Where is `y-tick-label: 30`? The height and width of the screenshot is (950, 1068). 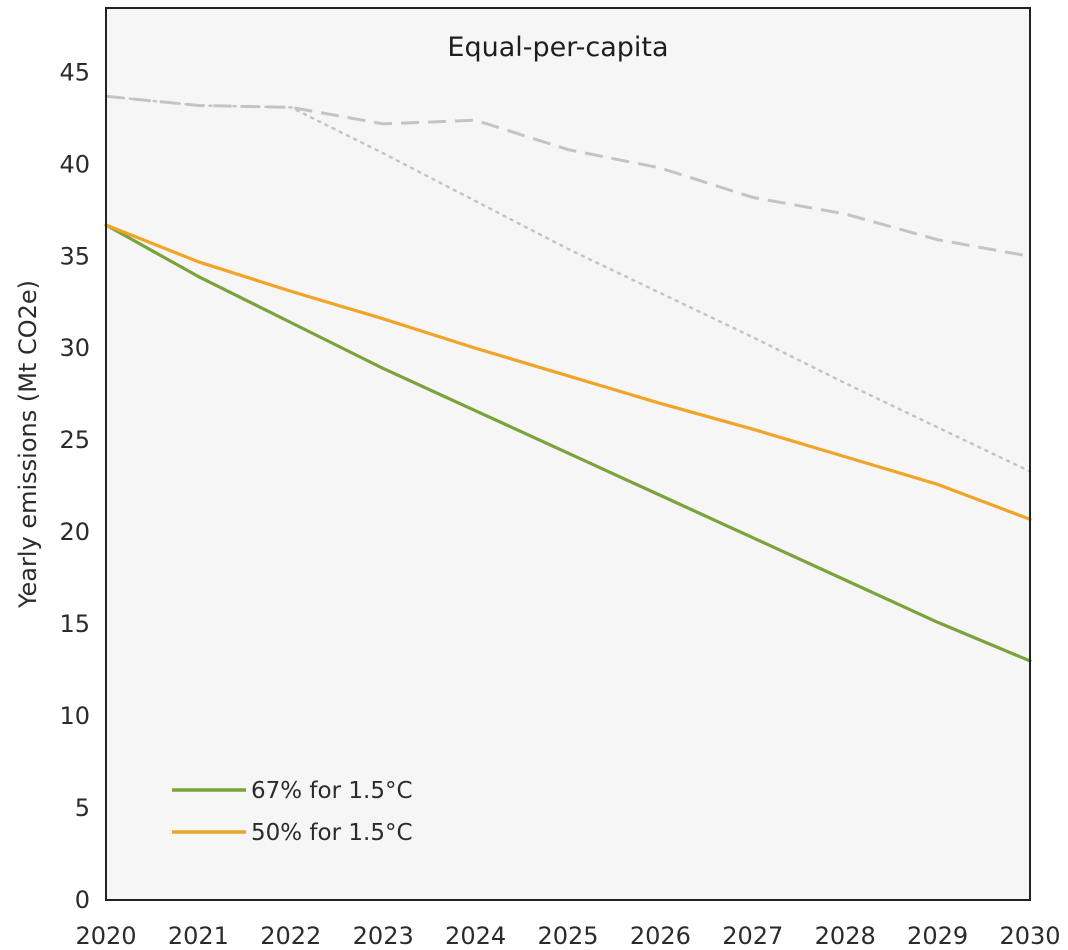
y-tick-label: 30 is located at coordinates (74, 348).